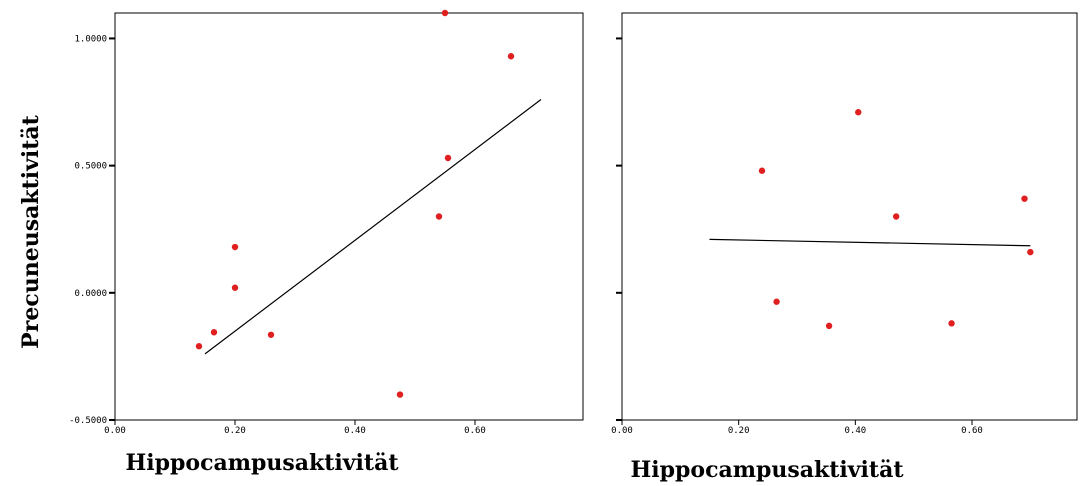  Describe the element at coordinates (295, 428) in the screenshot. I see `x-axis-ticks-left: 0.00 0.20 0.40 0.60` at that location.